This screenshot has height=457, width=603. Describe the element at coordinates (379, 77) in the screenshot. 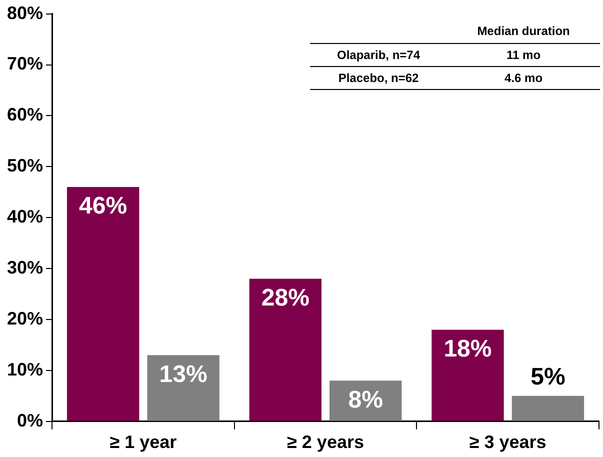

I see `annotation: Placebo, n=62` at that location.